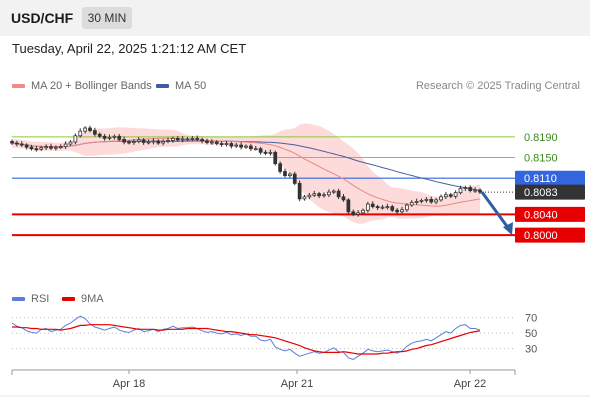 Image resolution: width=590 pixels, height=400 pixels. I want to click on forecast-arrow-head, so click(508, 229).